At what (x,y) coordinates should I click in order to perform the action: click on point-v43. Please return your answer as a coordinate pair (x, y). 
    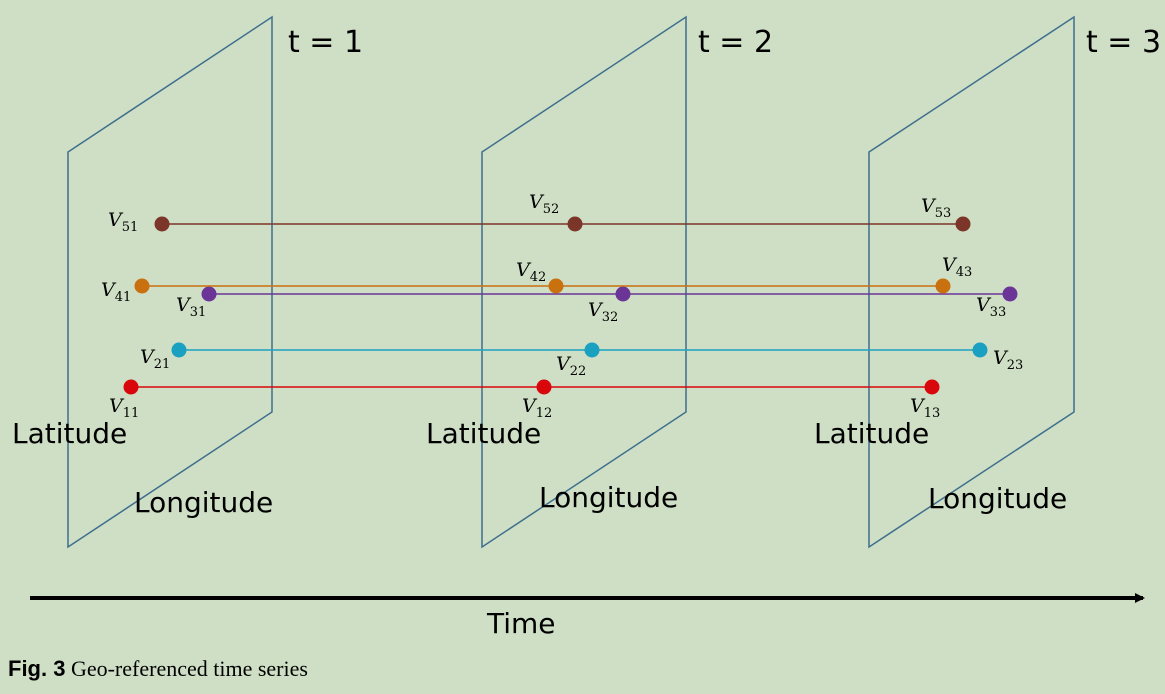
    Looking at the image, I should click on (943, 286).